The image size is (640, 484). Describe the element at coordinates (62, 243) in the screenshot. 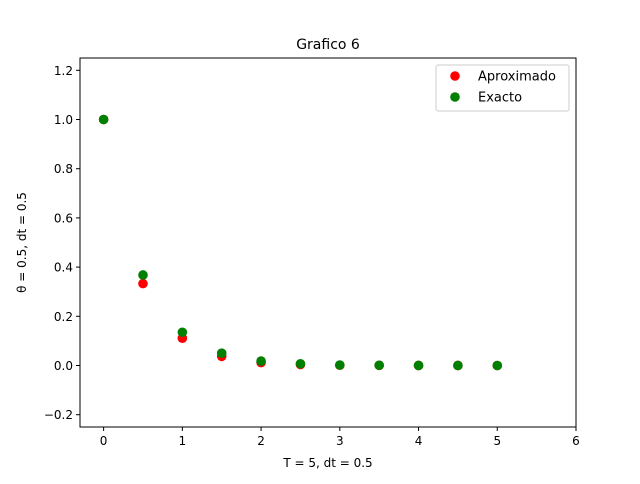

I see `y-axis: −0.2 0.0 0.2 0.4 0.6 0.8 1.0 1.2` at that location.